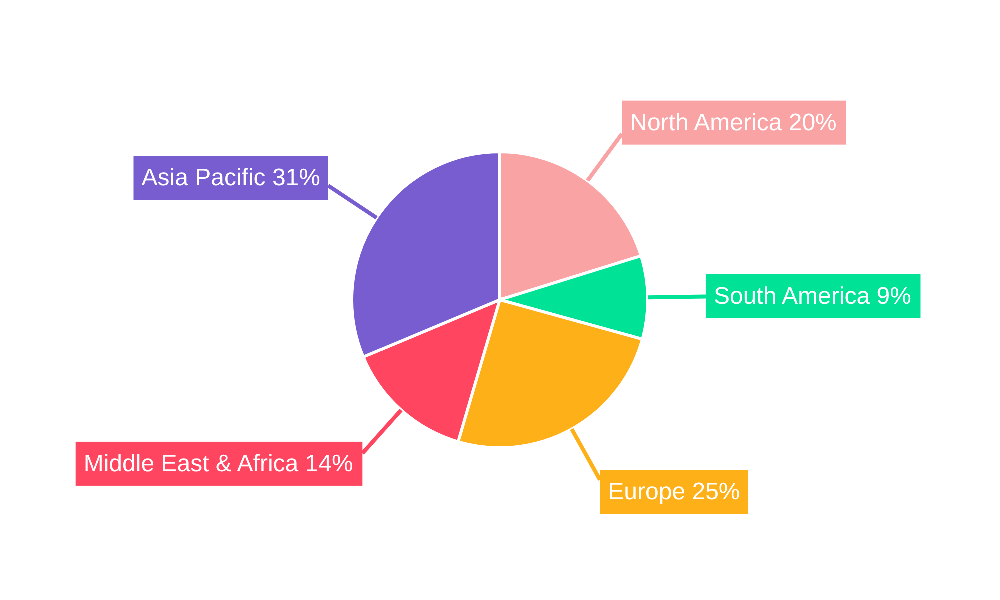  I want to click on slice-label: Asia Pacific 31%, so click(231, 178).